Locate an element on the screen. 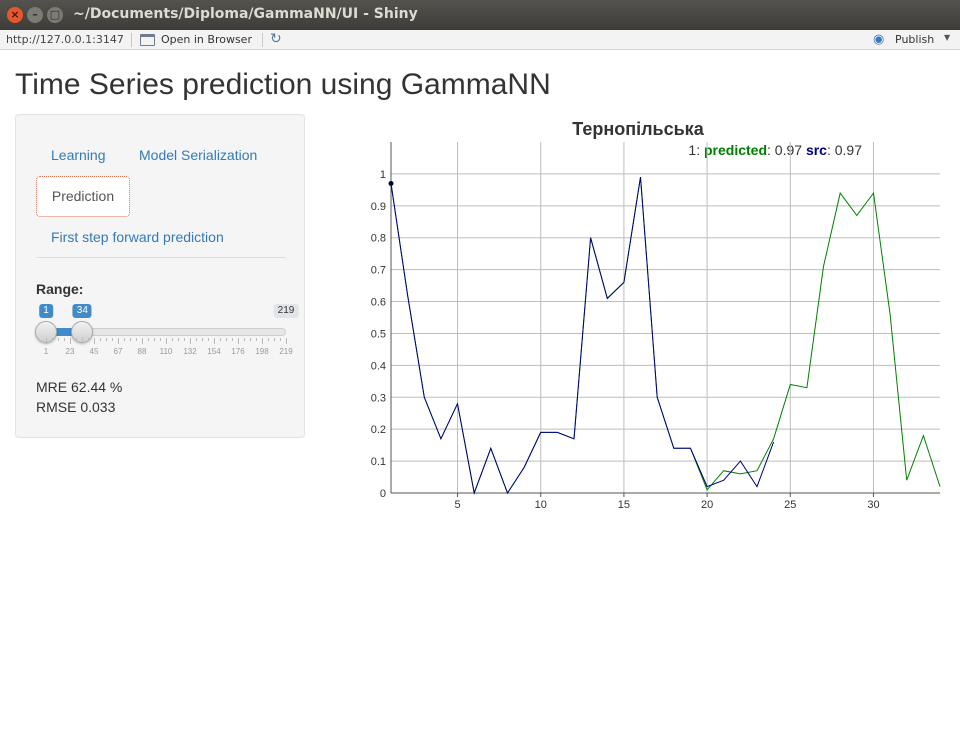 The height and width of the screenshot is (731, 960). tab-first-step-forward-prediction: First step forward prediction is located at coordinates (137, 237).